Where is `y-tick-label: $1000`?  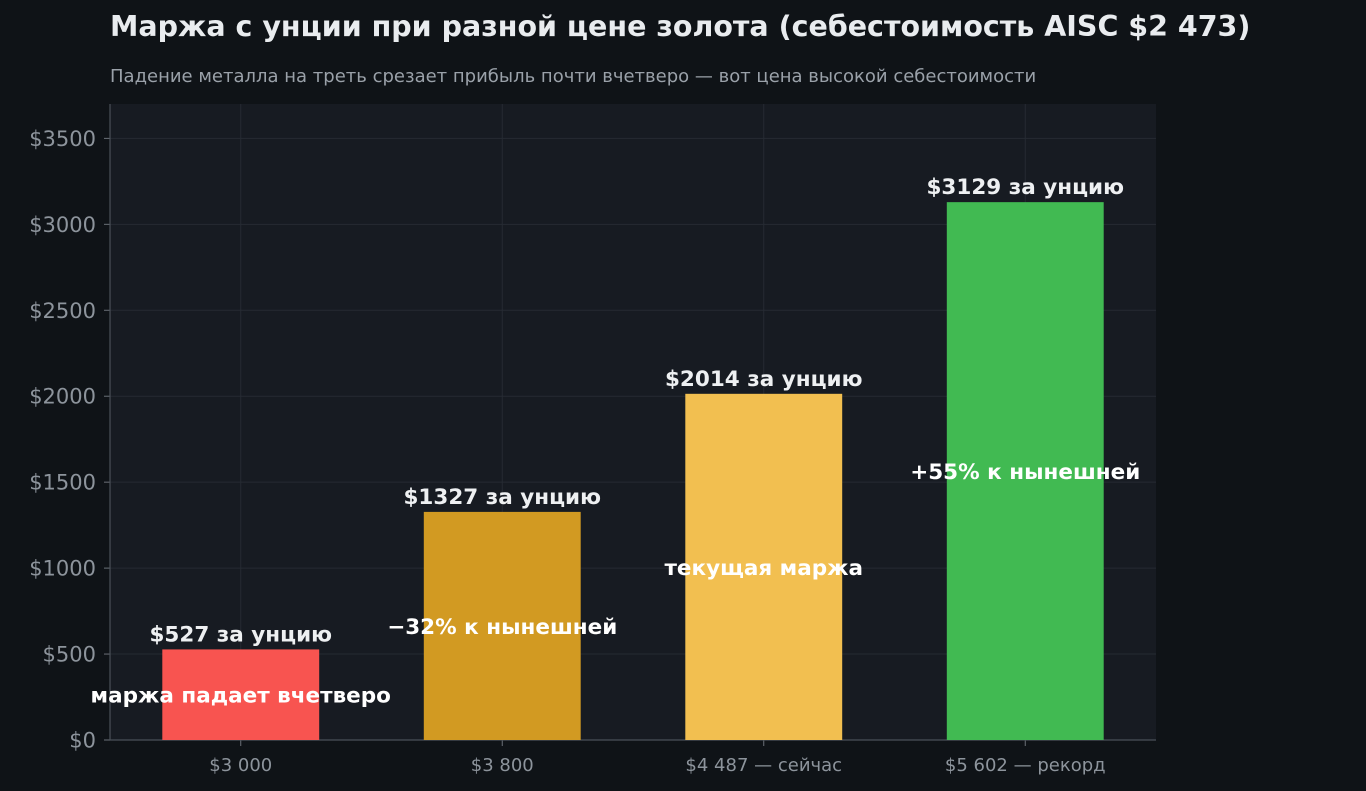
y-tick-label: $1000 is located at coordinates (62, 569).